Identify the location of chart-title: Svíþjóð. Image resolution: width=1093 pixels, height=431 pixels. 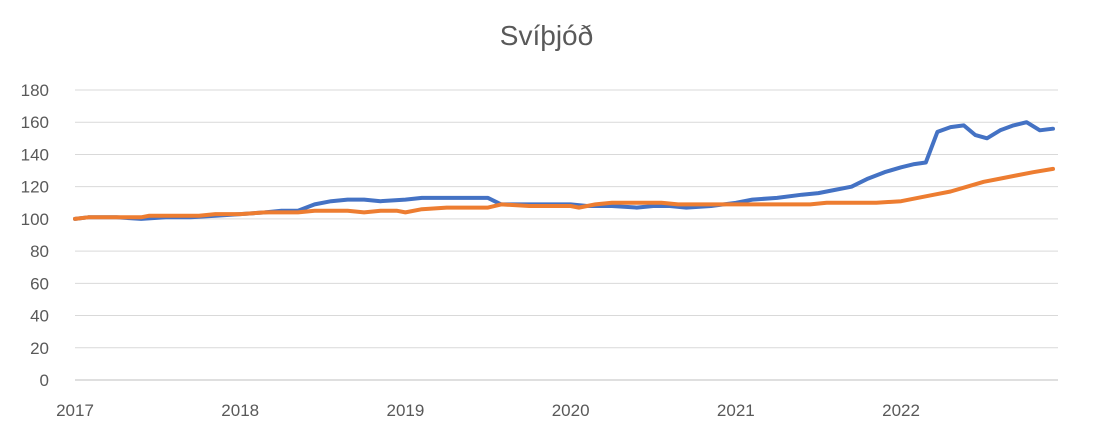
(546, 35).